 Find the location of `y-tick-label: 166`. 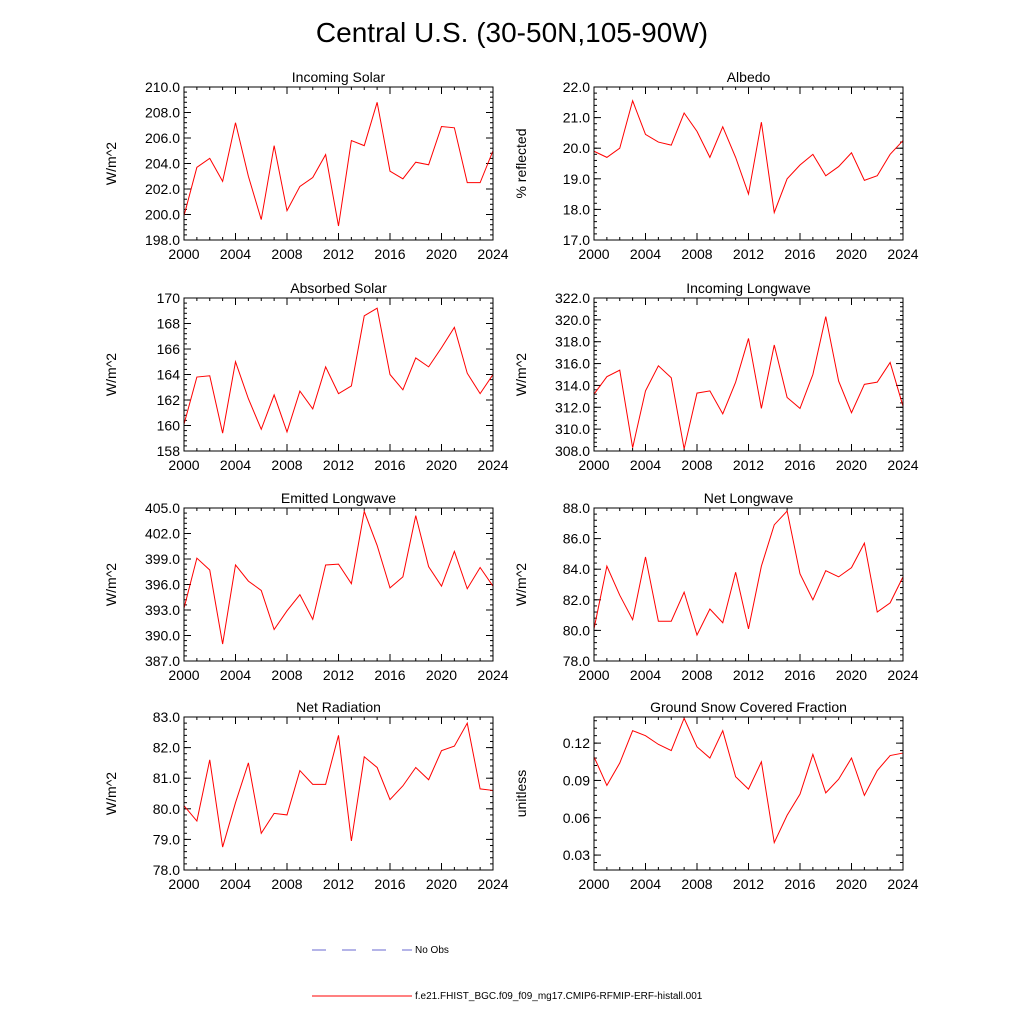

y-tick-label: 166 is located at coordinates (169, 349).